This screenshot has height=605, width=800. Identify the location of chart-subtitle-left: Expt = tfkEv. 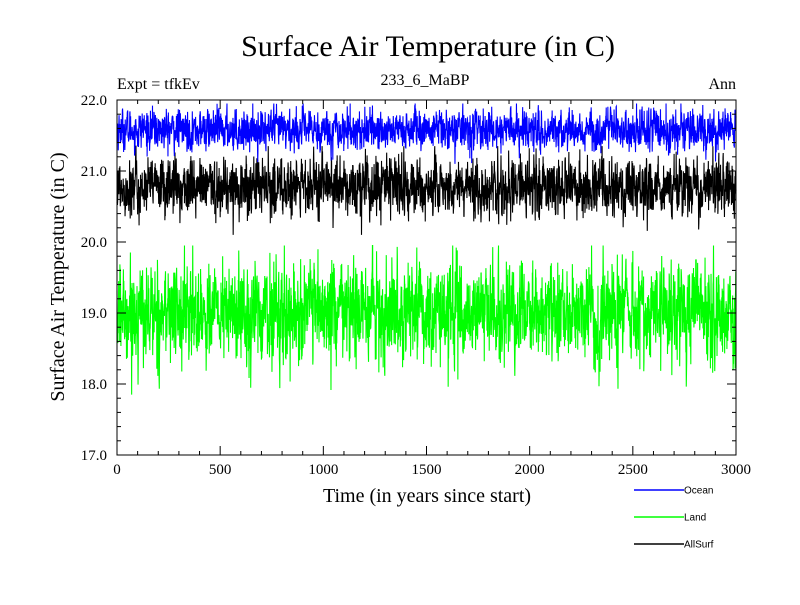
(158, 84).